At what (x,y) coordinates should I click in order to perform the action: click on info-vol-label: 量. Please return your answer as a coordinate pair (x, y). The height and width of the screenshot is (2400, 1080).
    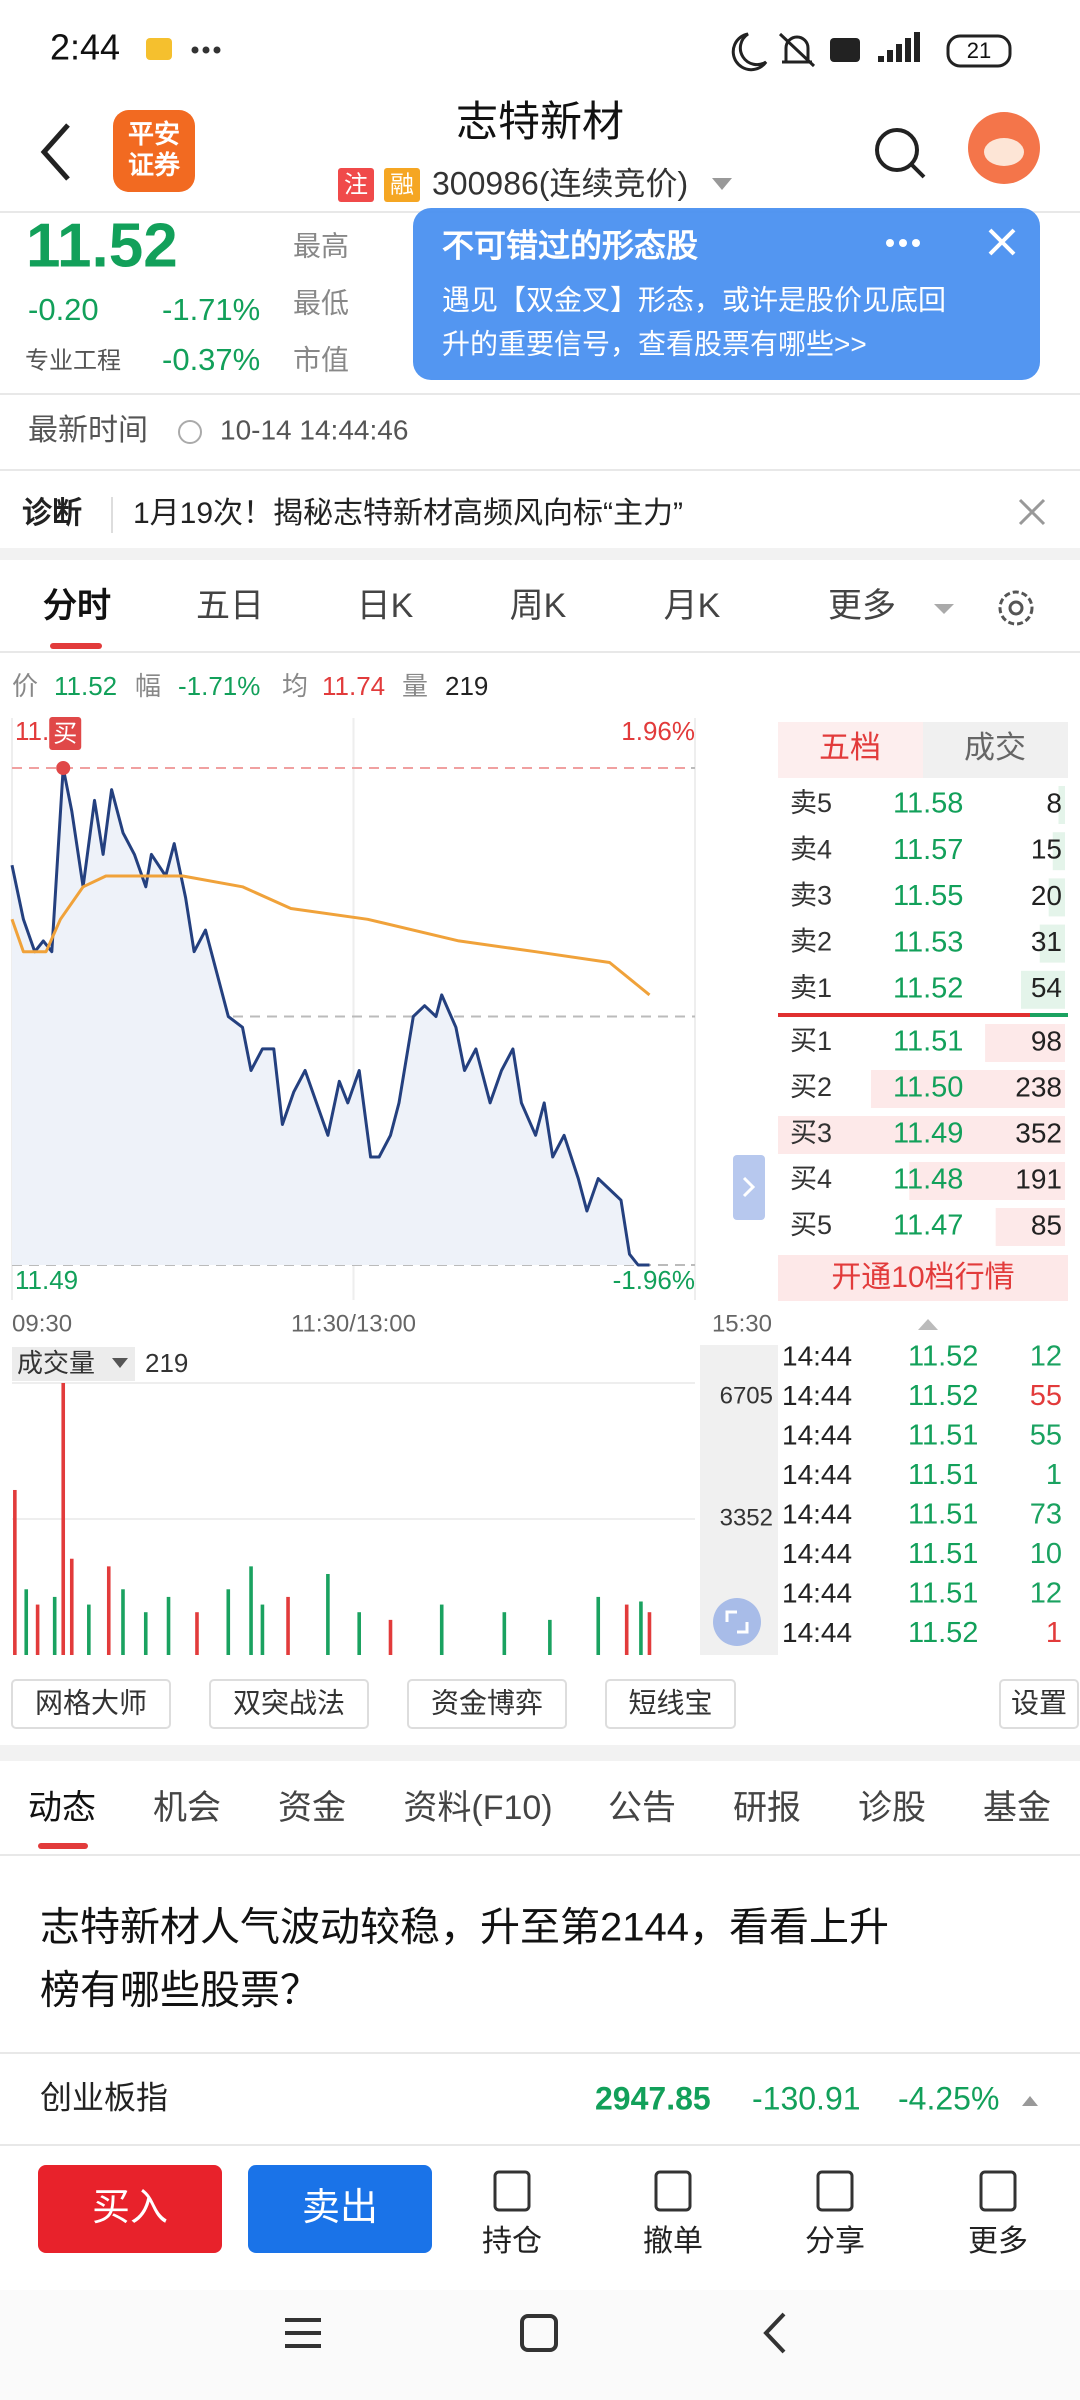
    Looking at the image, I should click on (415, 686).